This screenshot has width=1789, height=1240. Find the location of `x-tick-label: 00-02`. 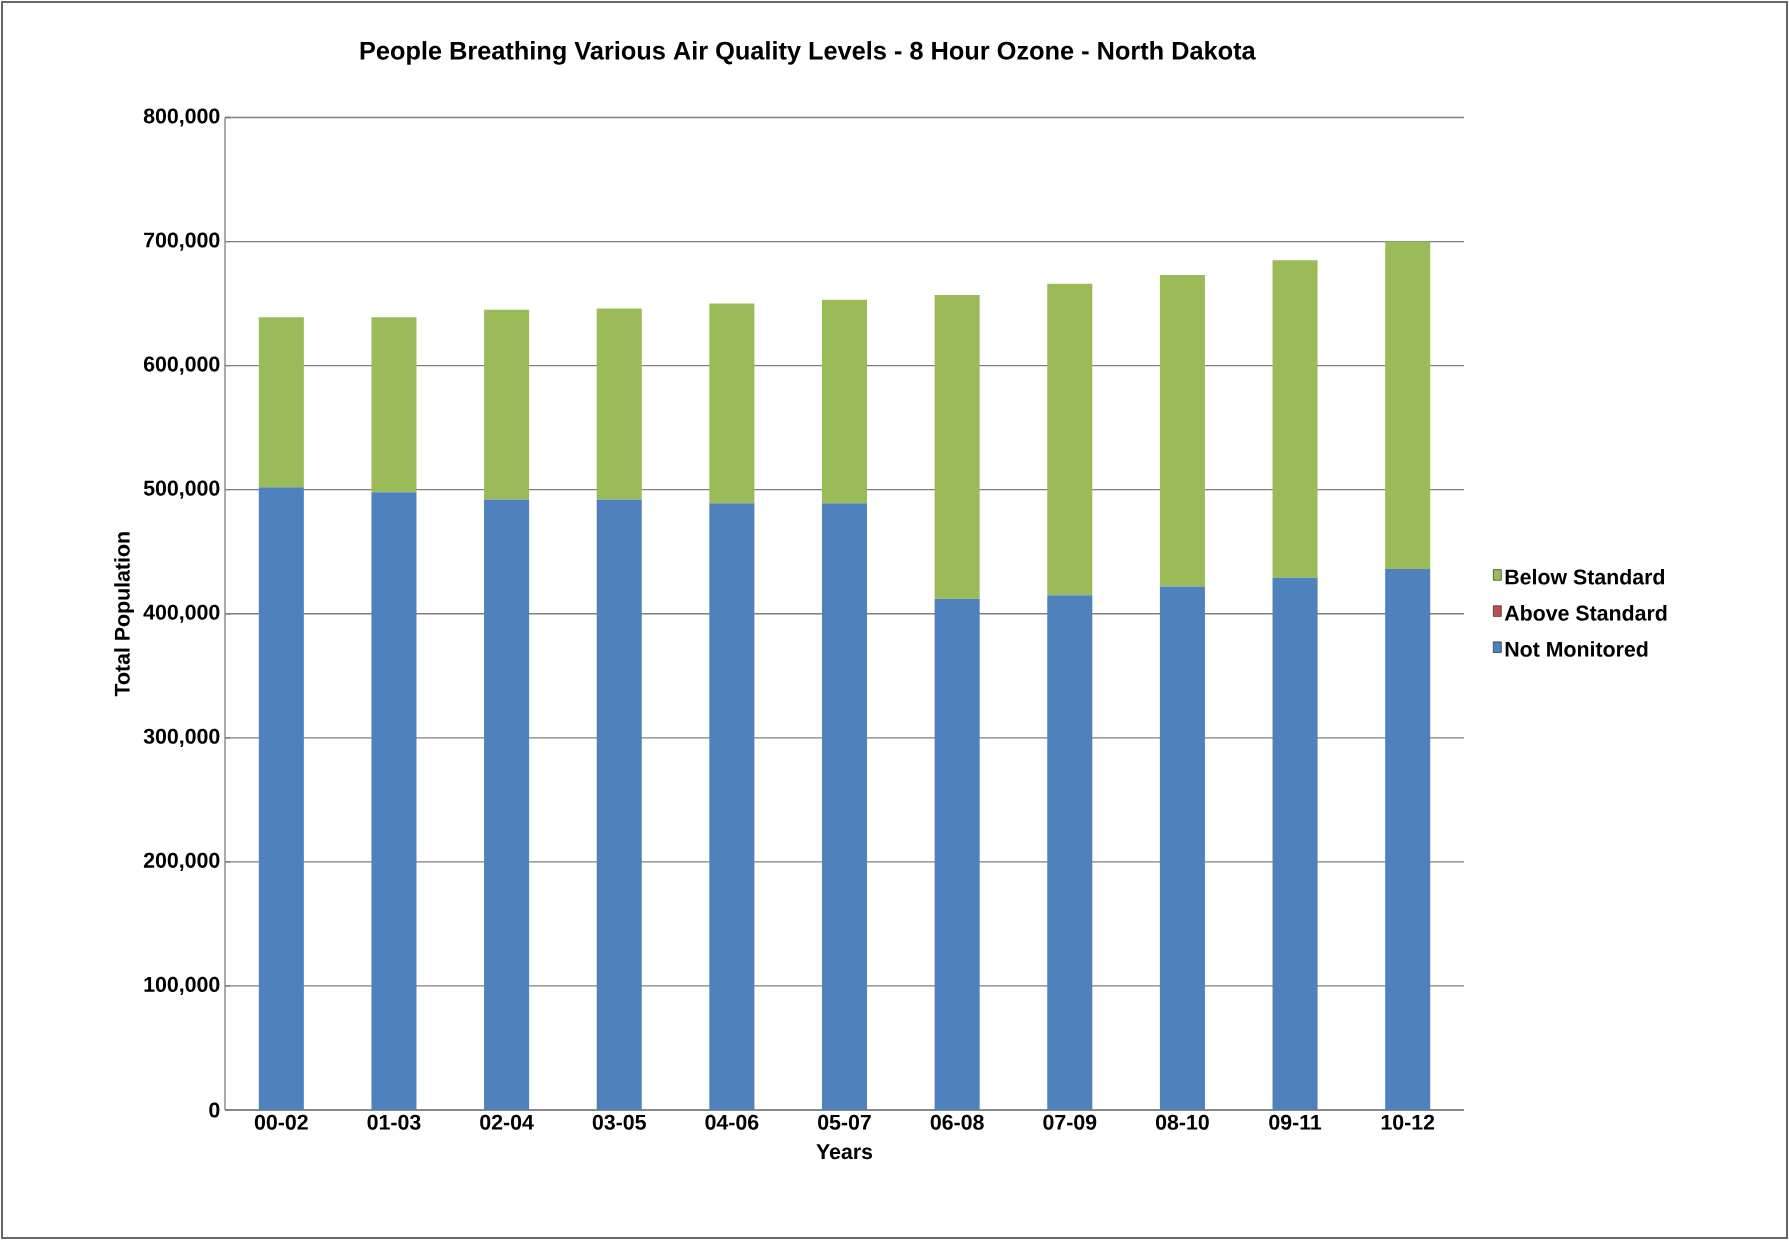

x-tick-label: 00-02 is located at coordinates (281, 1122).